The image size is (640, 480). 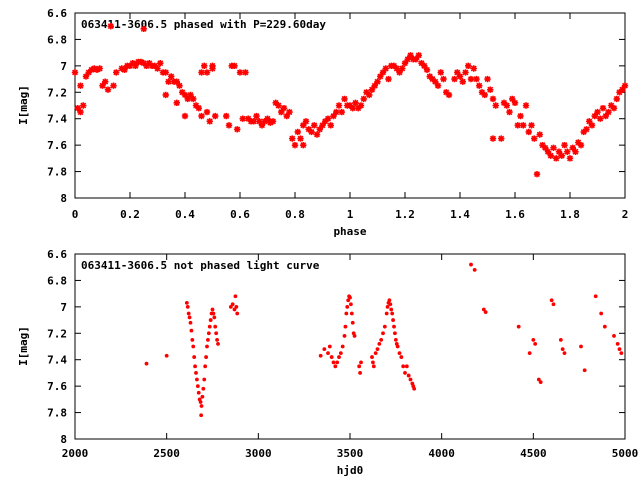 What do you see at coordinates (23, 105) in the screenshot?
I see `y-axis-label: I[mag]` at bounding box center [23, 105].